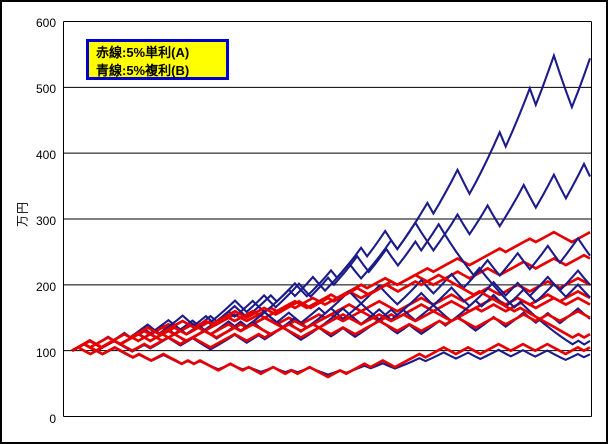 Image resolution: width=608 pixels, height=444 pixels. Describe the element at coordinates (45, 155) in the screenshot. I see `y-tick-400: 400` at that location.